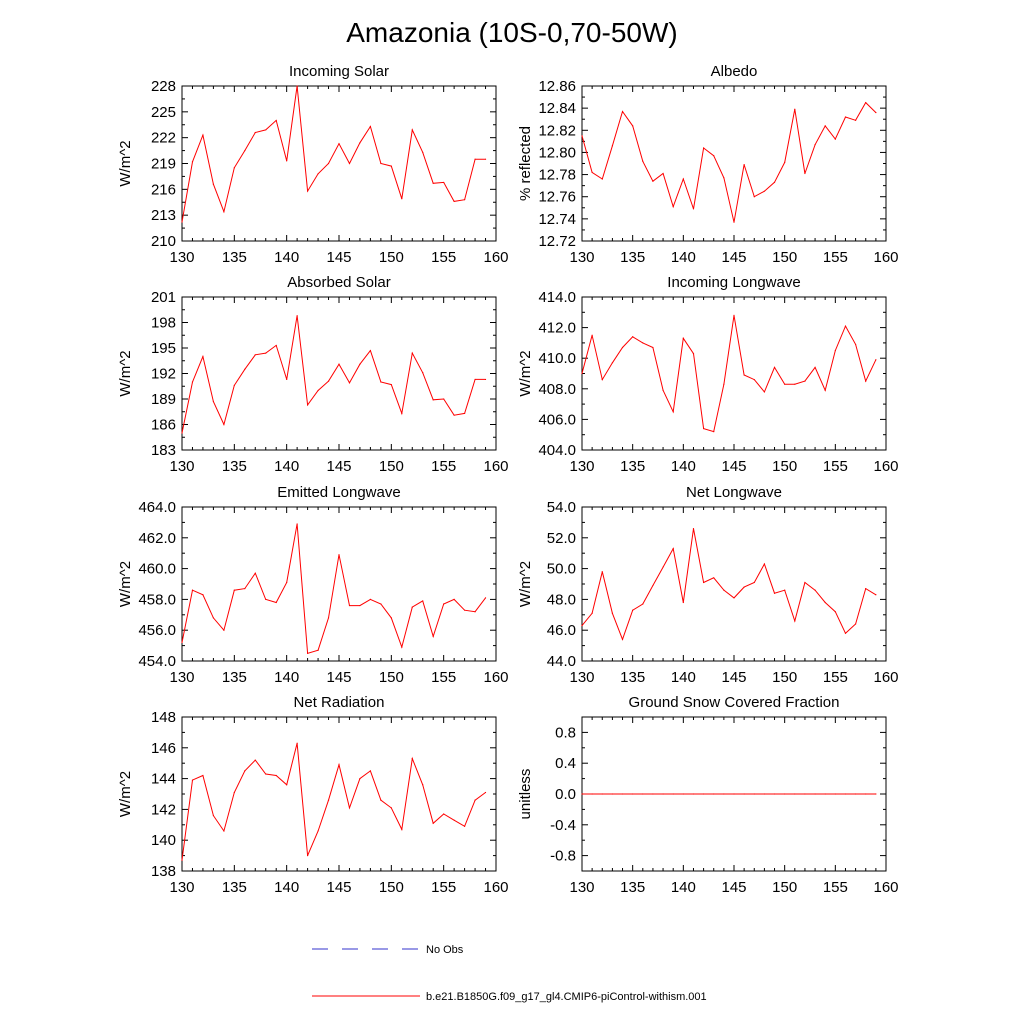  What do you see at coordinates (163, 86) in the screenshot?
I see `y-tick-label: 228` at bounding box center [163, 86].